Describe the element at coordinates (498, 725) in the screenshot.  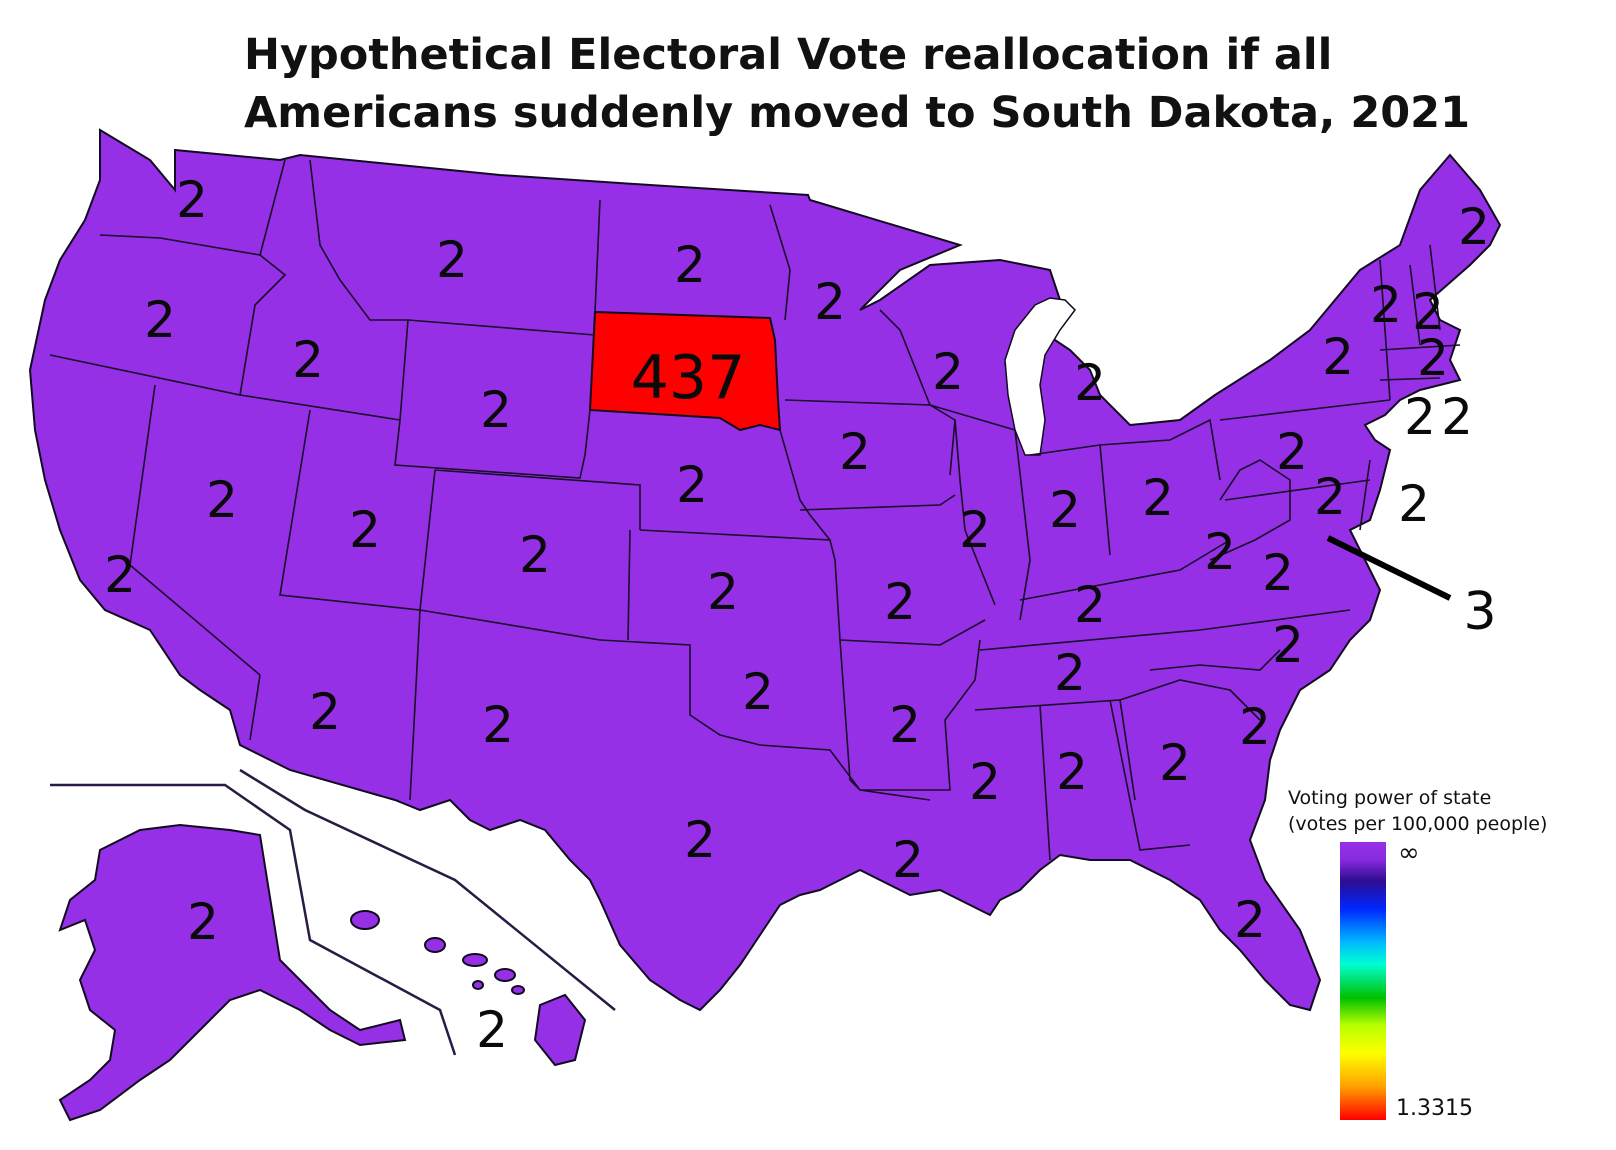
I see `label-new-mexico: 2` at that location.